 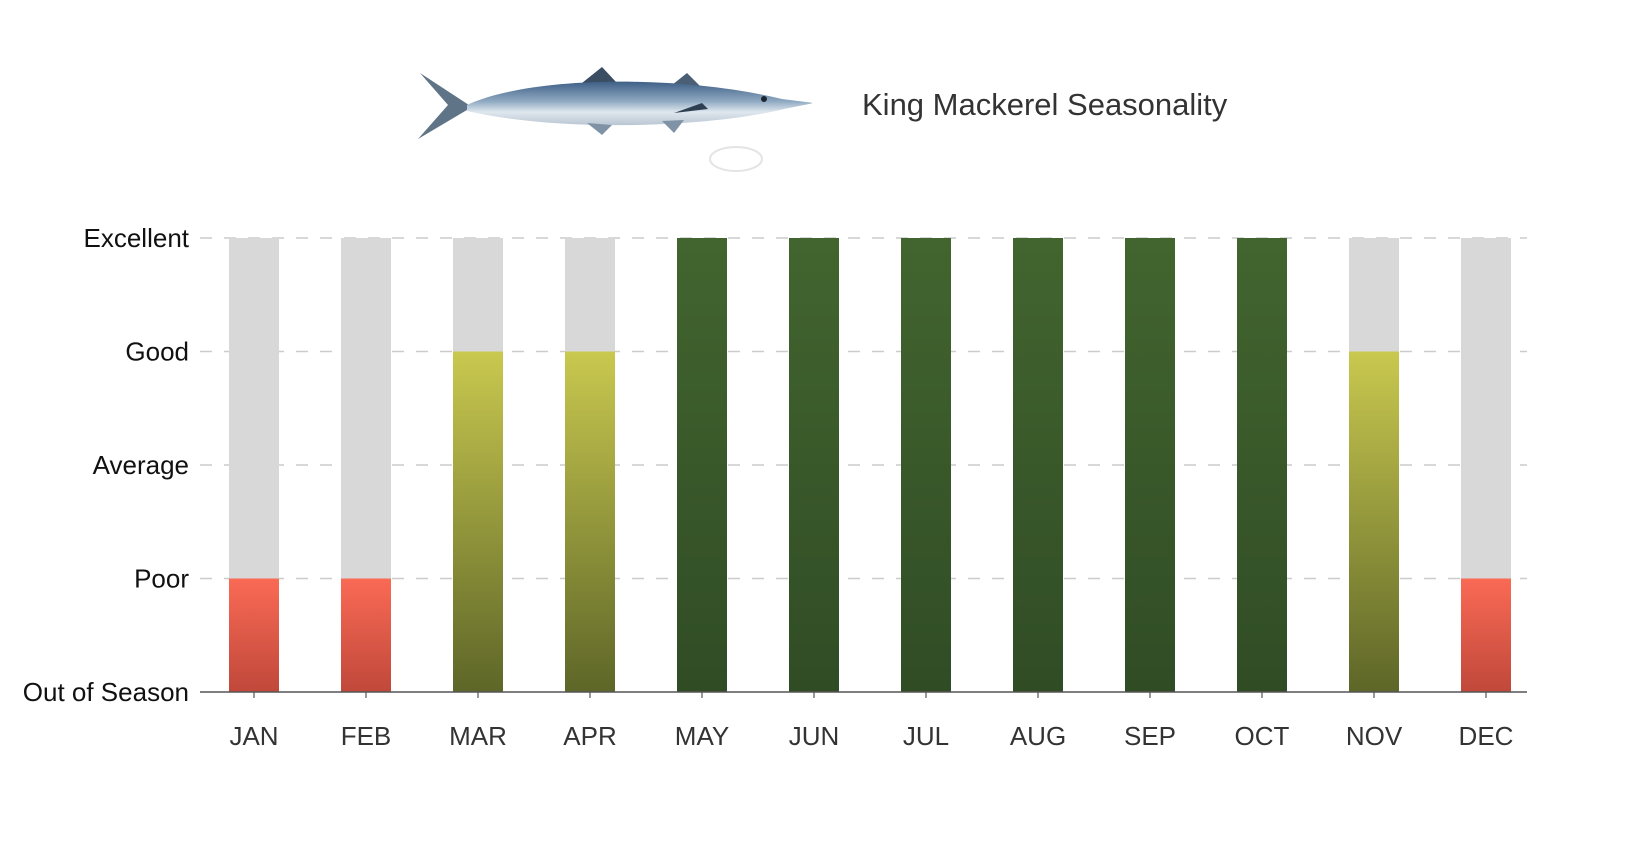 I want to click on y-tick-label-good: Good, so click(x=157, y=352).